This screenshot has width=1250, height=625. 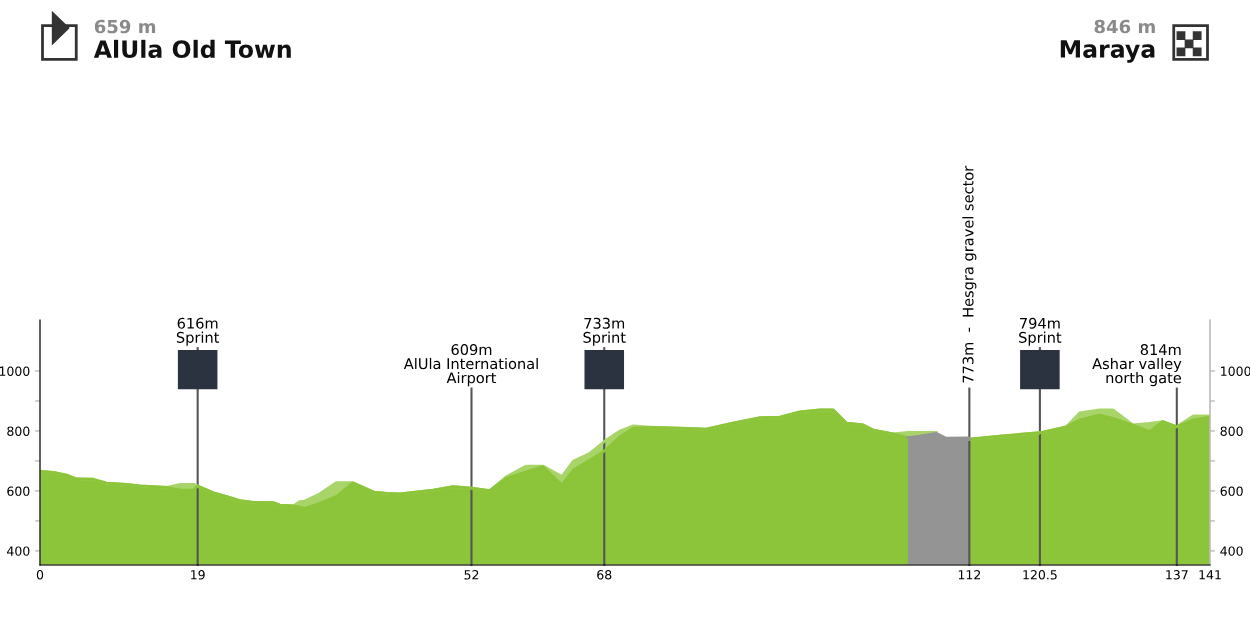 What do you see at coordinates (1231, 431) in the screenshot?
I see `y2-tick-label: 800` at bounding box center [1231, 431].